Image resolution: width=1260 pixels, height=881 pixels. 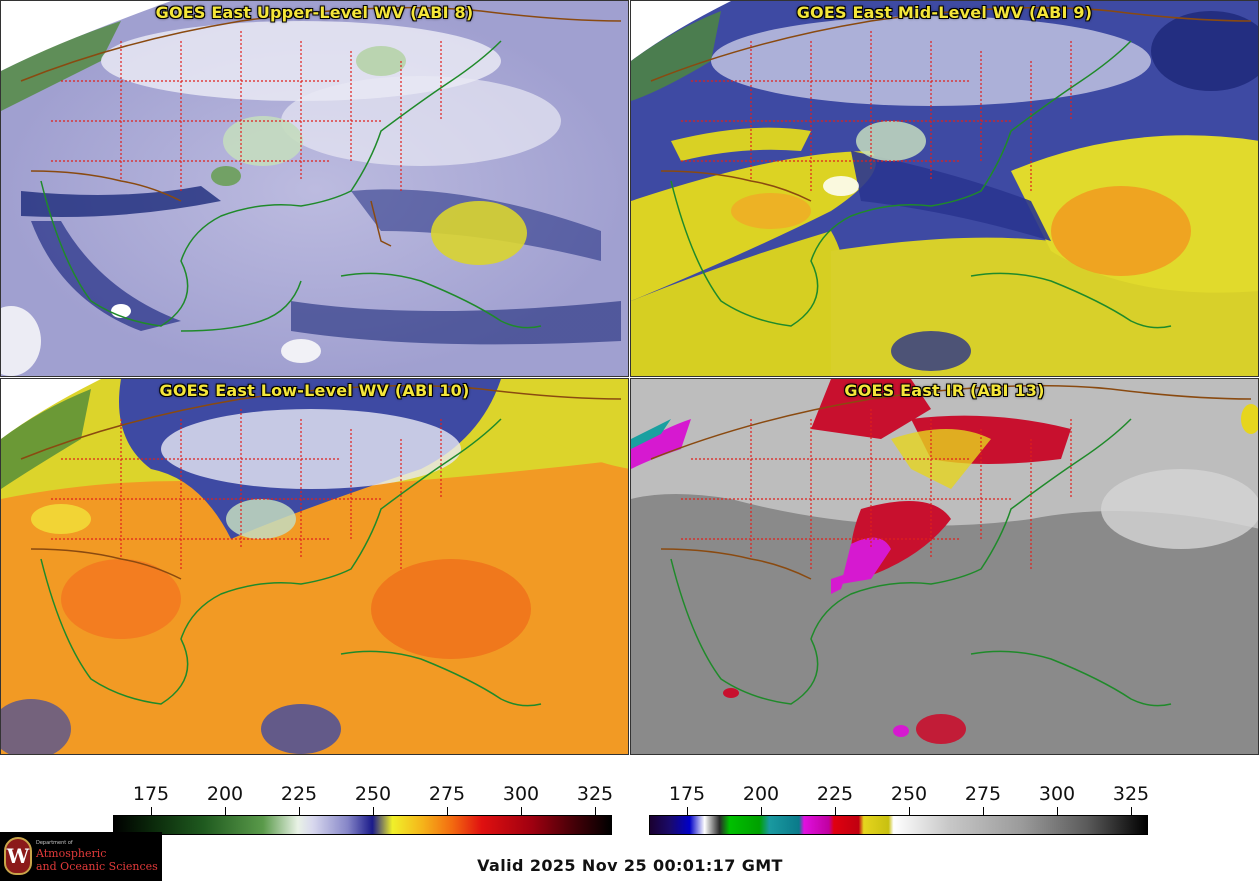 What do you see at coordinates (898, 825) in the screenshot?
I see `ir-colorbar-gradient` at bounding box center [898, 825].